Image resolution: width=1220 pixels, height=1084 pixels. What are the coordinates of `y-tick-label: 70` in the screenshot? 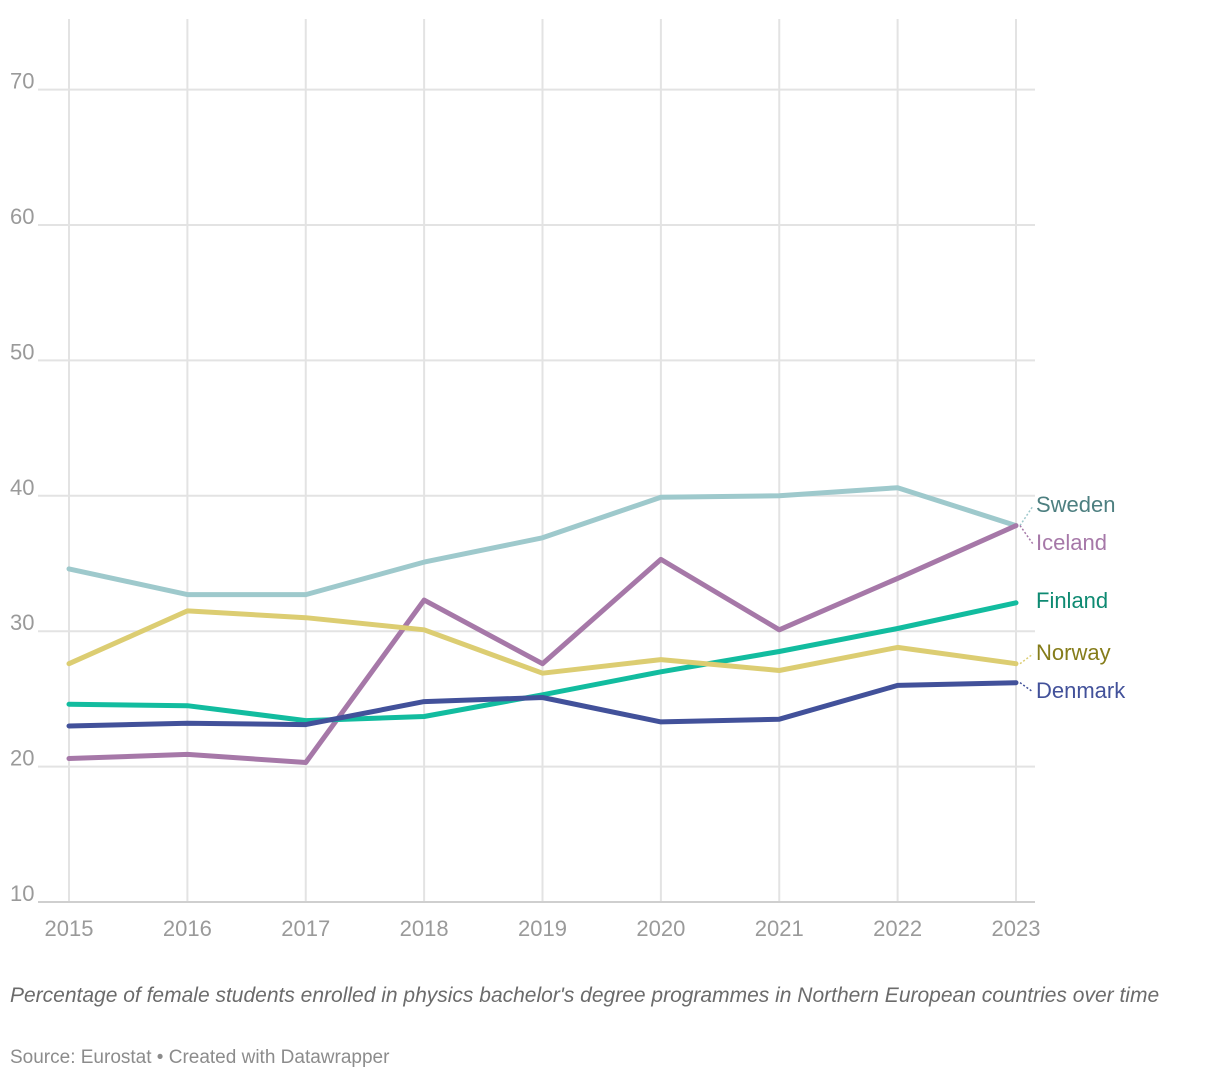 It's located at (22, 81).